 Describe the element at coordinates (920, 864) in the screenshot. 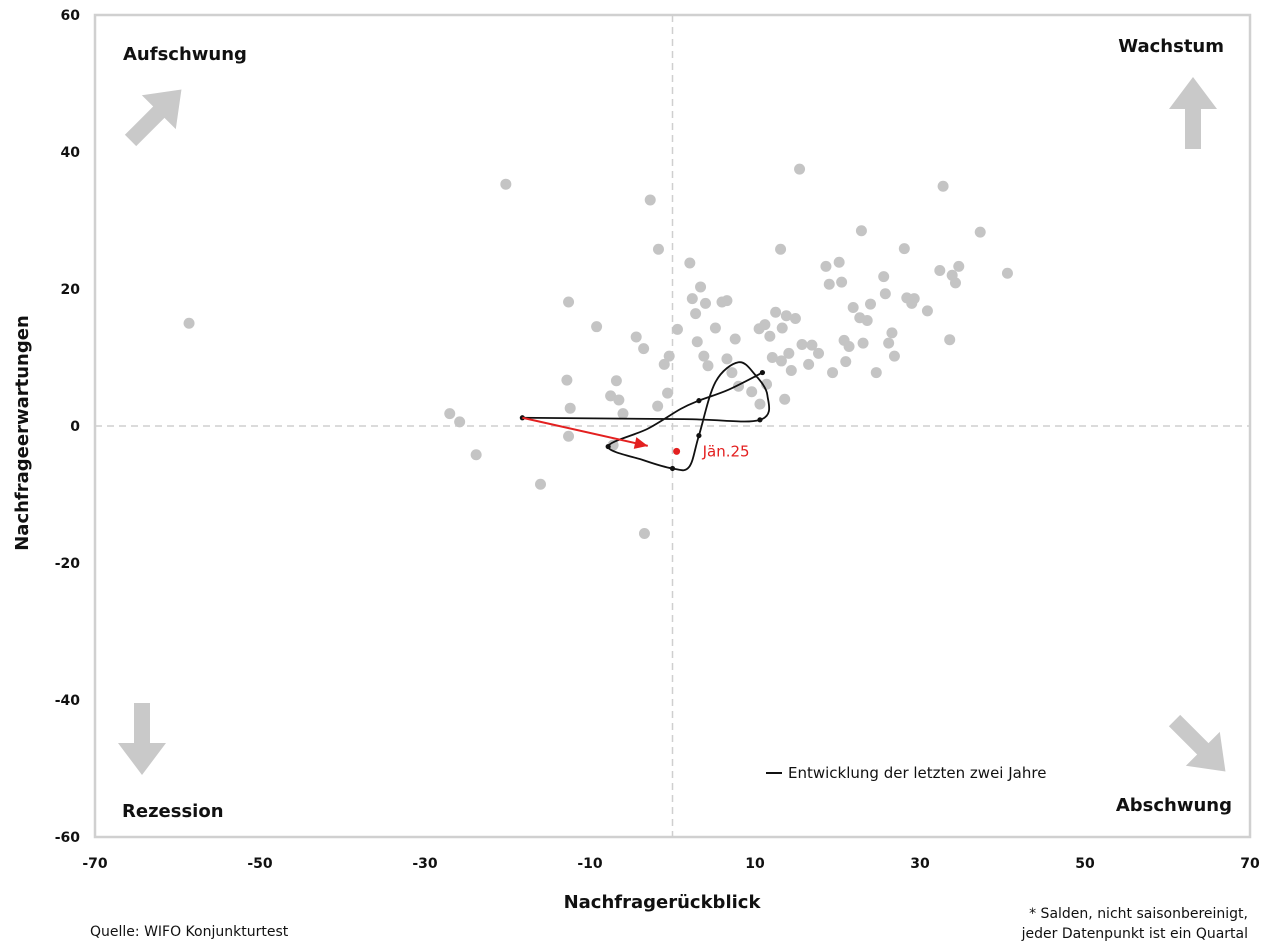

I see `x-tick-label: 30` at that location.